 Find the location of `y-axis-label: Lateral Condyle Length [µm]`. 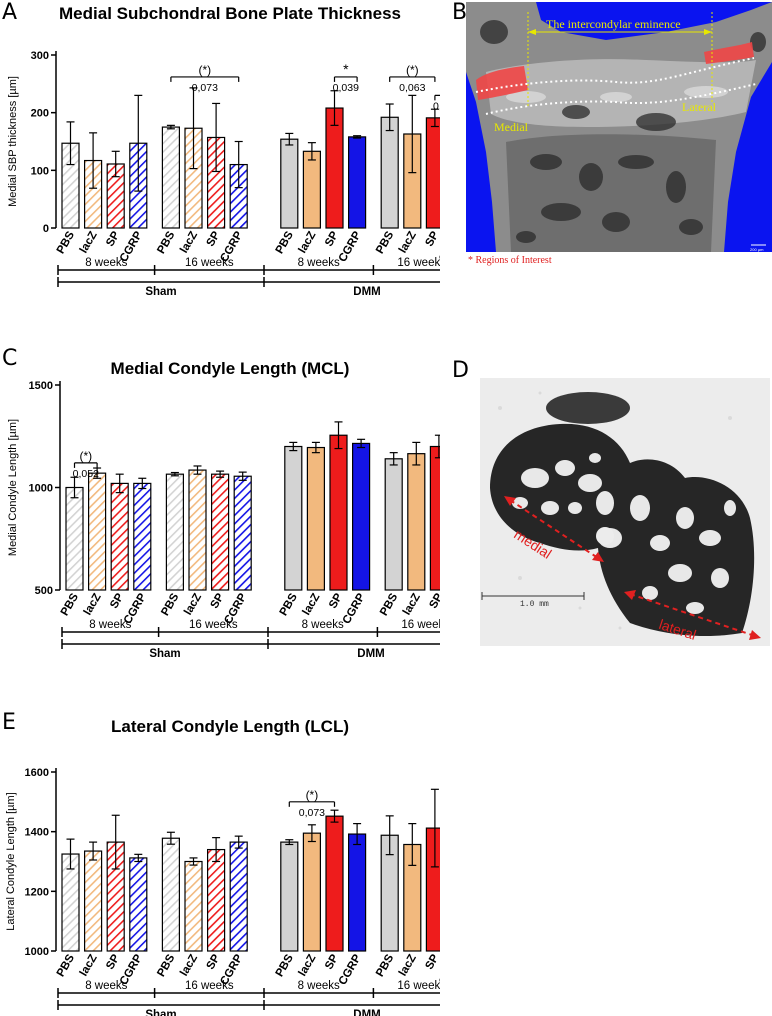

y-axis-label: Lateral Condyle Length [µm] is located at coordinates (11, 861).